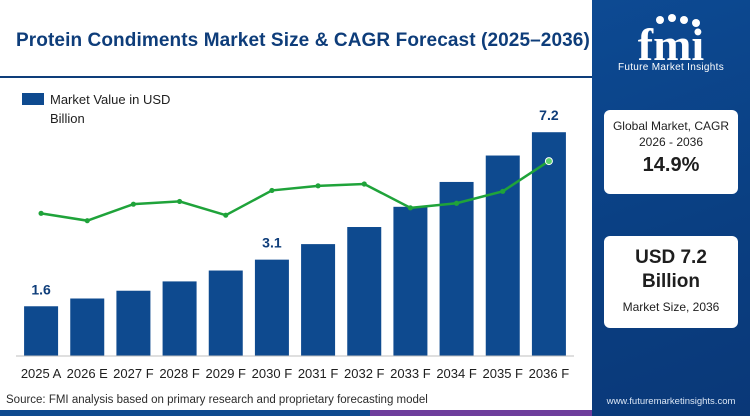 The width and height of the screenshot is (750, 416). I want to click on bottom-accent, so click(481, 413).